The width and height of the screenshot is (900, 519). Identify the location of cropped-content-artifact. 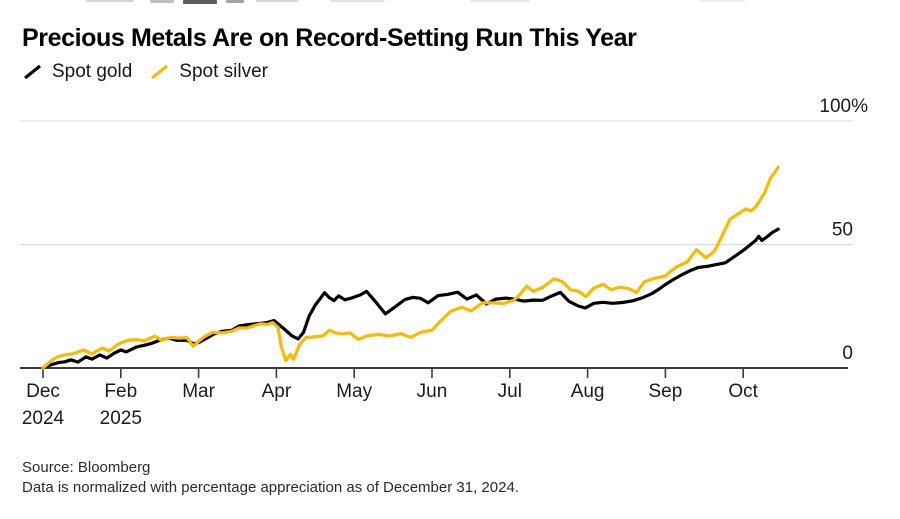
(450, 3).